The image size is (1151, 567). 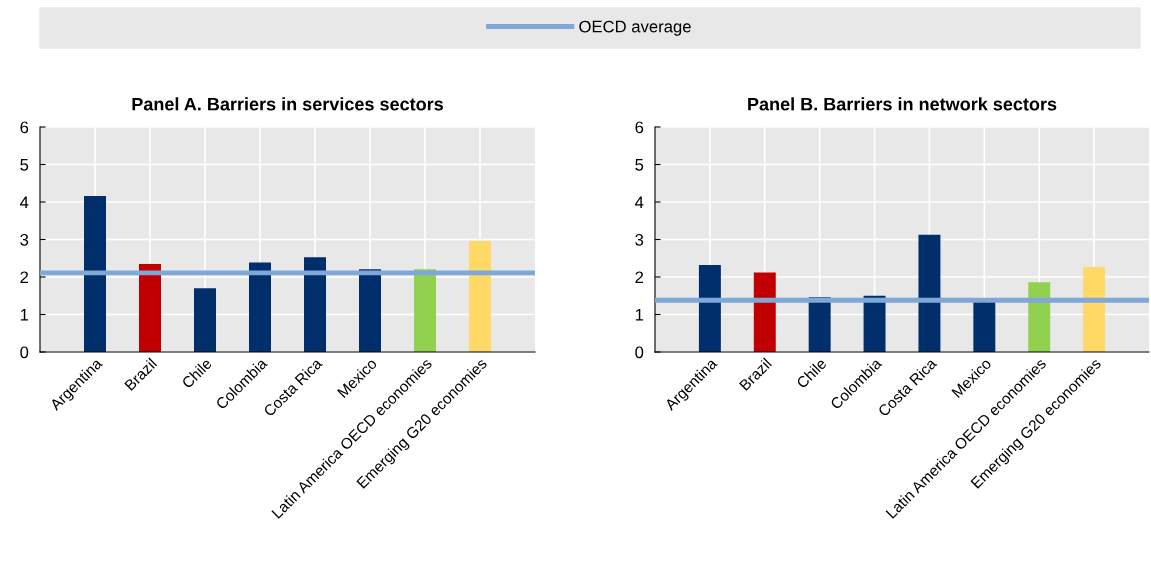 What do you see at coordinates (902, 104) in the screenshot?
I see `chart-title: Panel B. Barriers in network sectors` at bounding box center [902, 104].